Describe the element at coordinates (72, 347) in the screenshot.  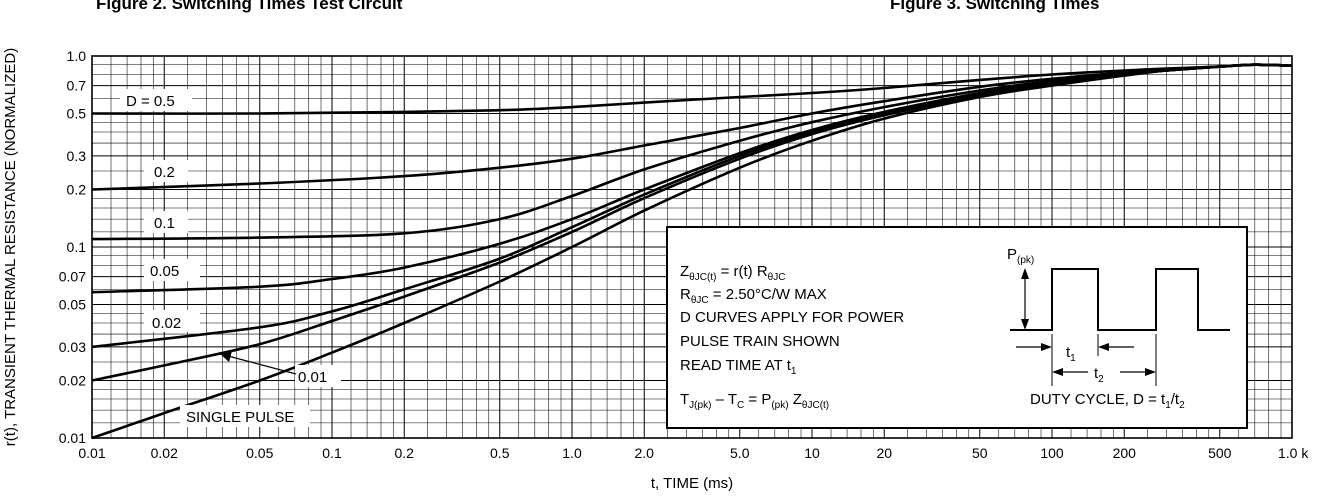
I see `y-tick-label: 0.03` at that location.